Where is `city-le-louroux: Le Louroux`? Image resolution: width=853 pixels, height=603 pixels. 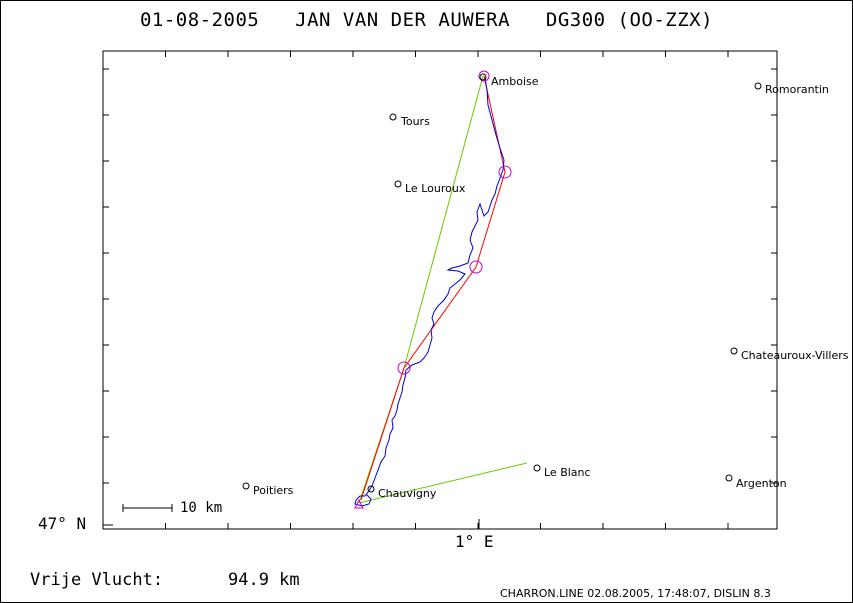
city-le-louroux: Le Louroux is located at coordinates (430, 187).